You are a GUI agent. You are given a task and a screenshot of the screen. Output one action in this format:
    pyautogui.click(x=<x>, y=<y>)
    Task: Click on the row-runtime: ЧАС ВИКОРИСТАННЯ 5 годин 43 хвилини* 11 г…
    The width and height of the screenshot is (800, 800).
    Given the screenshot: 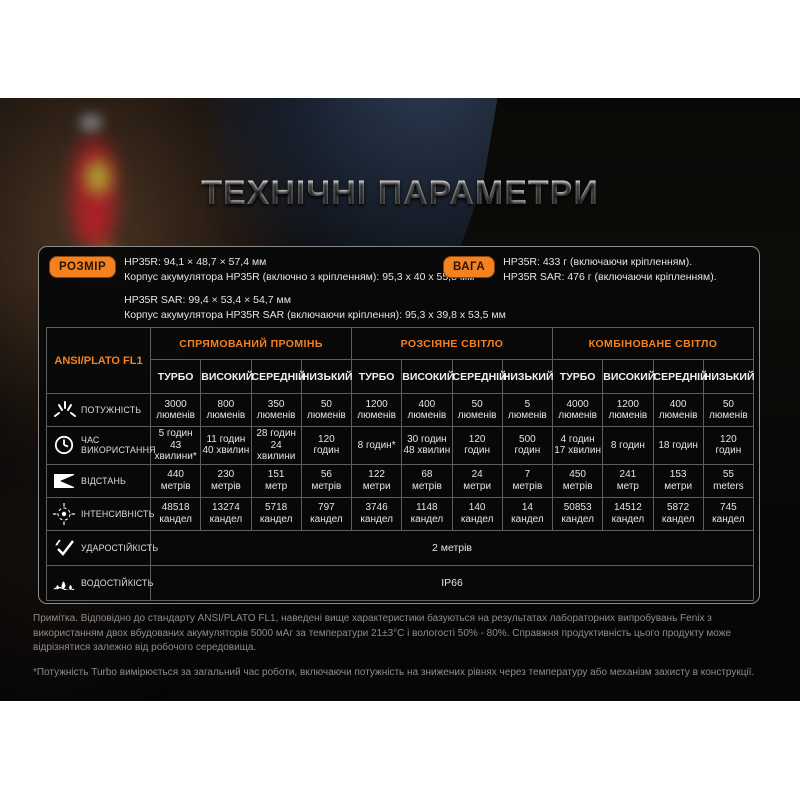 What is the action you would take?
    pyautogui.click(x=400, y=445)
    